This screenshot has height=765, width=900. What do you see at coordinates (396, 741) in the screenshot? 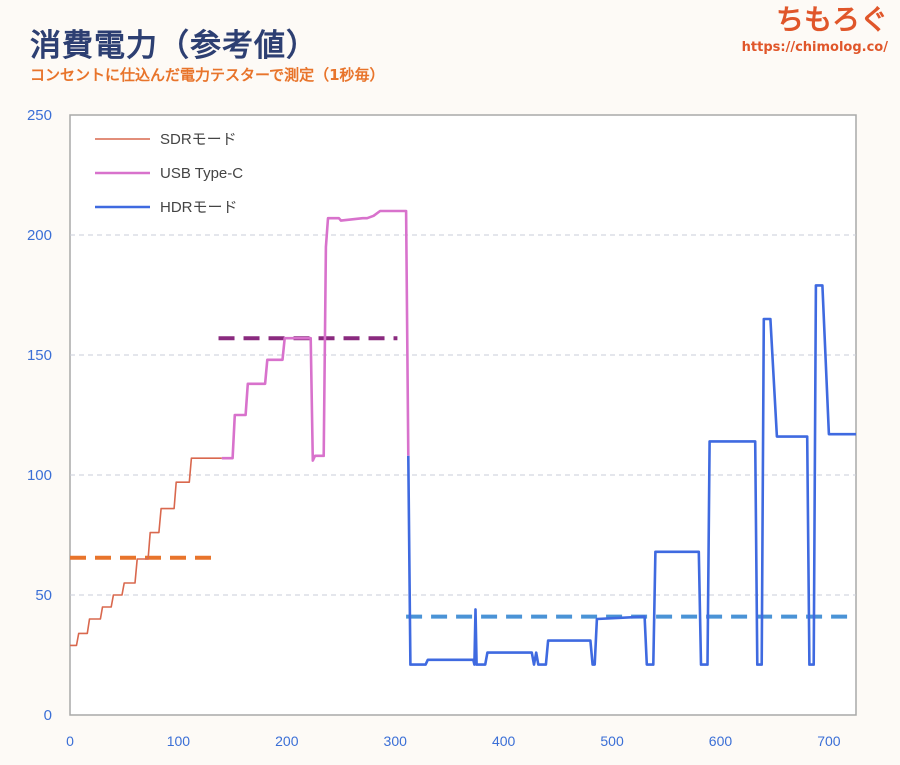
I see `x-tick-label: 300` at bounding box center [396, 741].